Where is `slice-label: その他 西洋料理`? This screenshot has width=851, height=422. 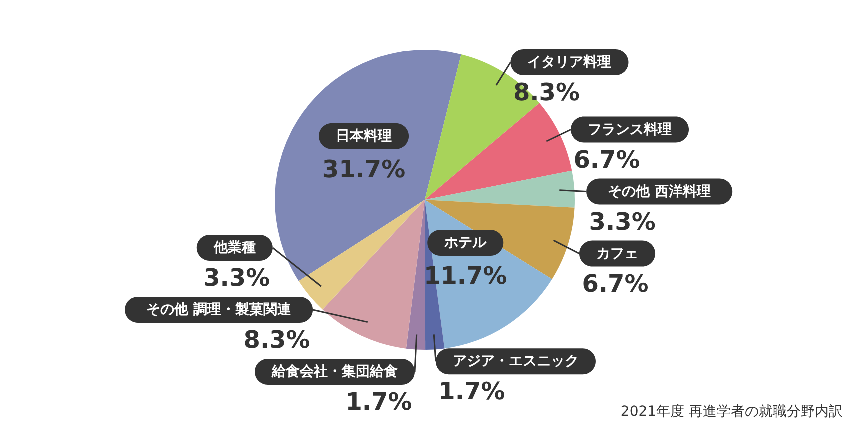
slice-label: その他 西洋料理 is located at coordinates (660, 192).